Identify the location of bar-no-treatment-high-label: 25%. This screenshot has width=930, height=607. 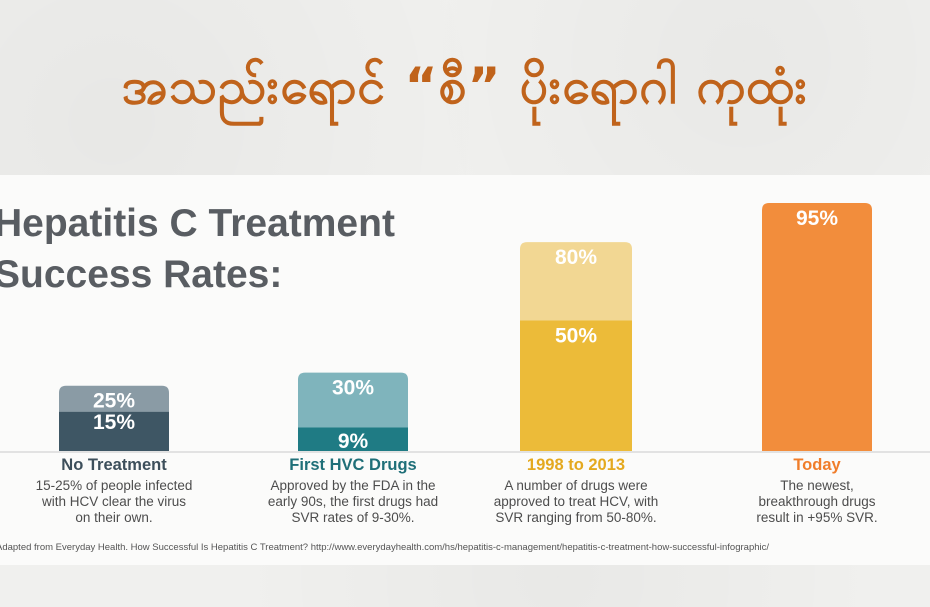
(114, 401).